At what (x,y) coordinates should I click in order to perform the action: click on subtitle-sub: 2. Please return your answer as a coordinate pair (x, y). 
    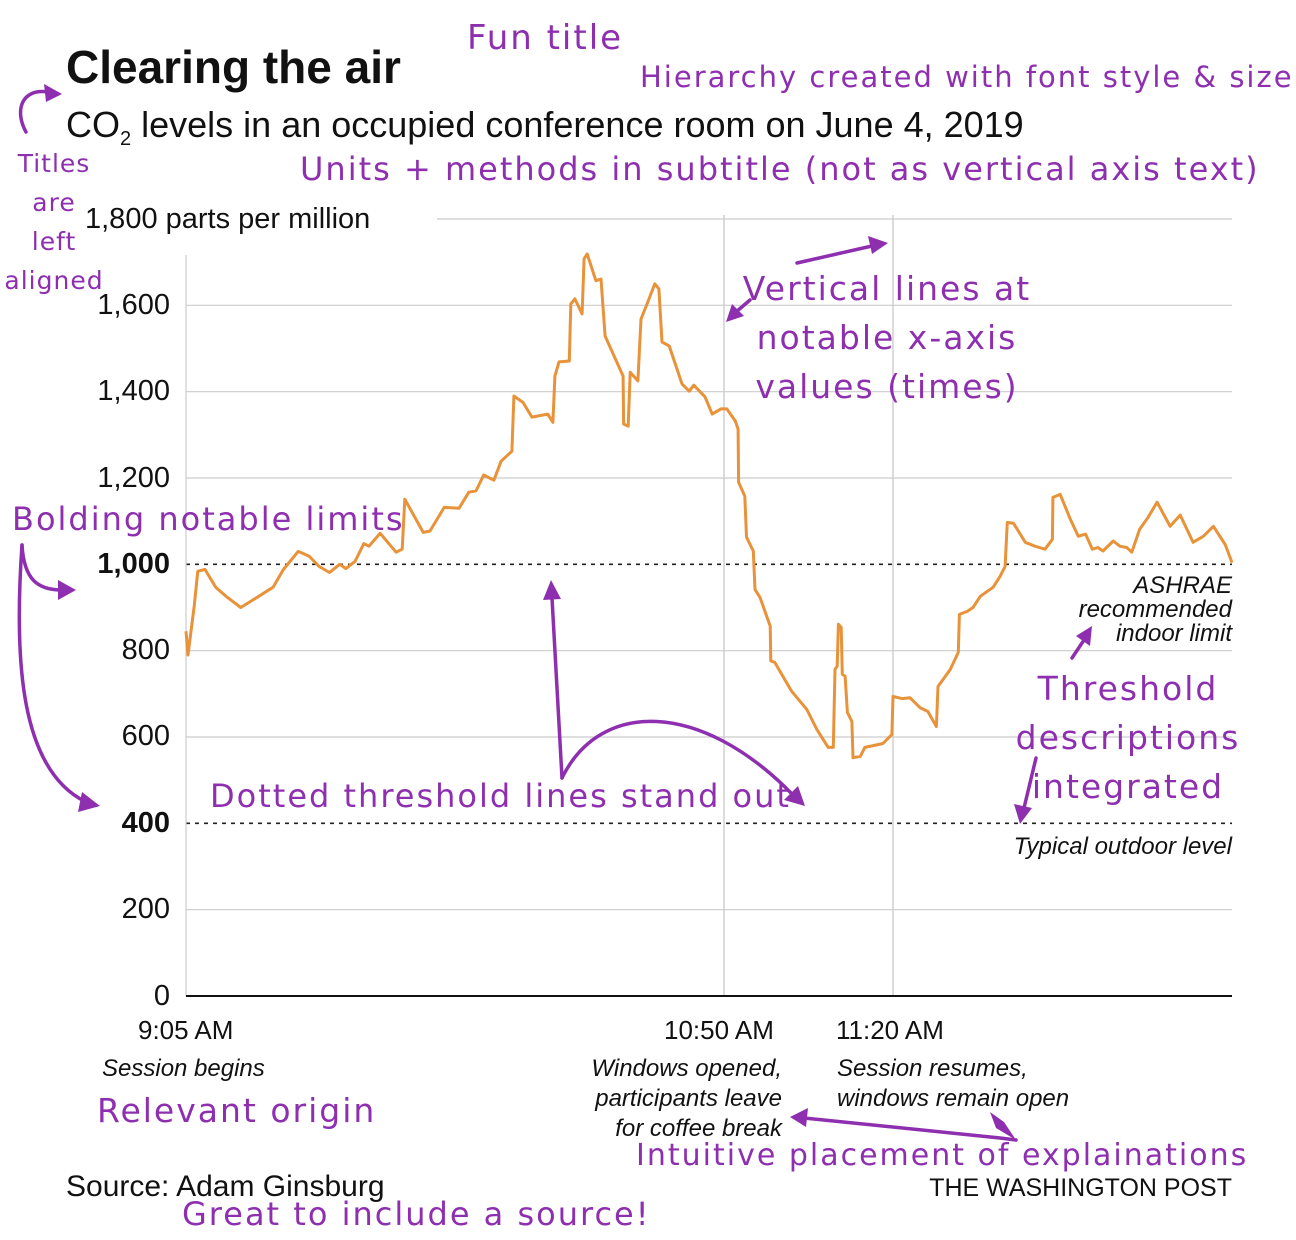
    Looking at the image, I should click on (126, 139).